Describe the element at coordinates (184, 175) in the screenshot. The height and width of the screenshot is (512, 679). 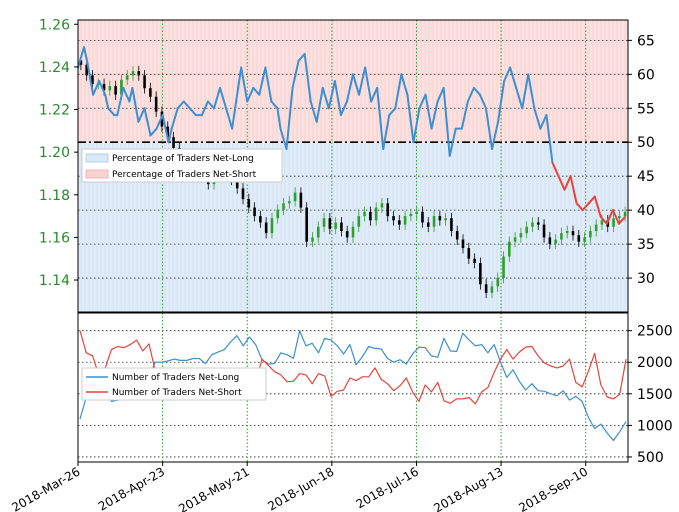
I see `legend-label-net-short: Percentage of Traders Net-Short` at that location.